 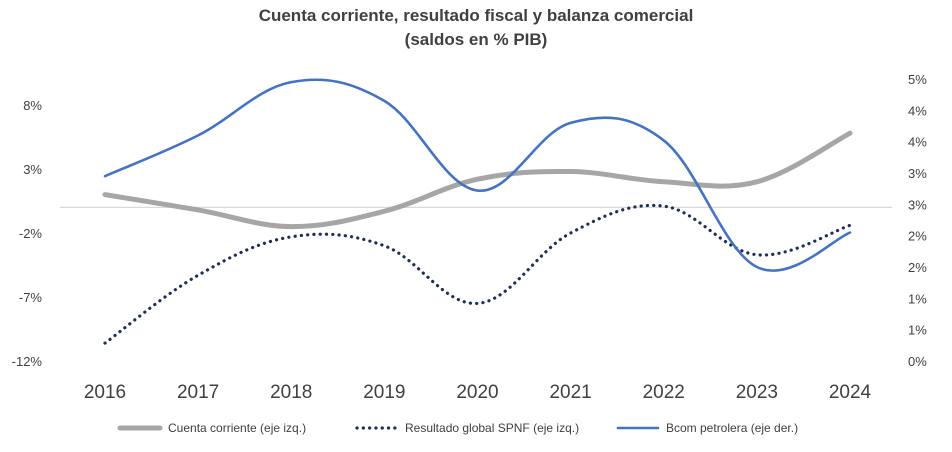 What do you see at coordinates (32, 105) in the screenshot?
I see `left-axis-tick: 8%` at bounding box center [32, 105].